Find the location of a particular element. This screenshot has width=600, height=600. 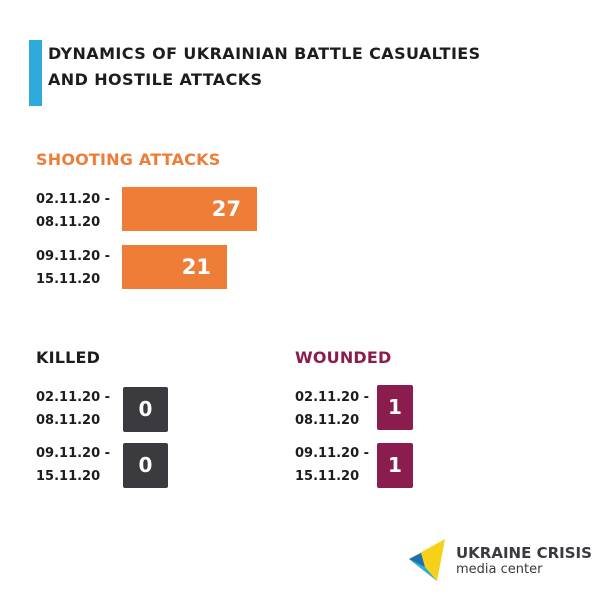

shooting-period-2: 09.11.20 - 15.11.20 is located at coordinates (73, 268).